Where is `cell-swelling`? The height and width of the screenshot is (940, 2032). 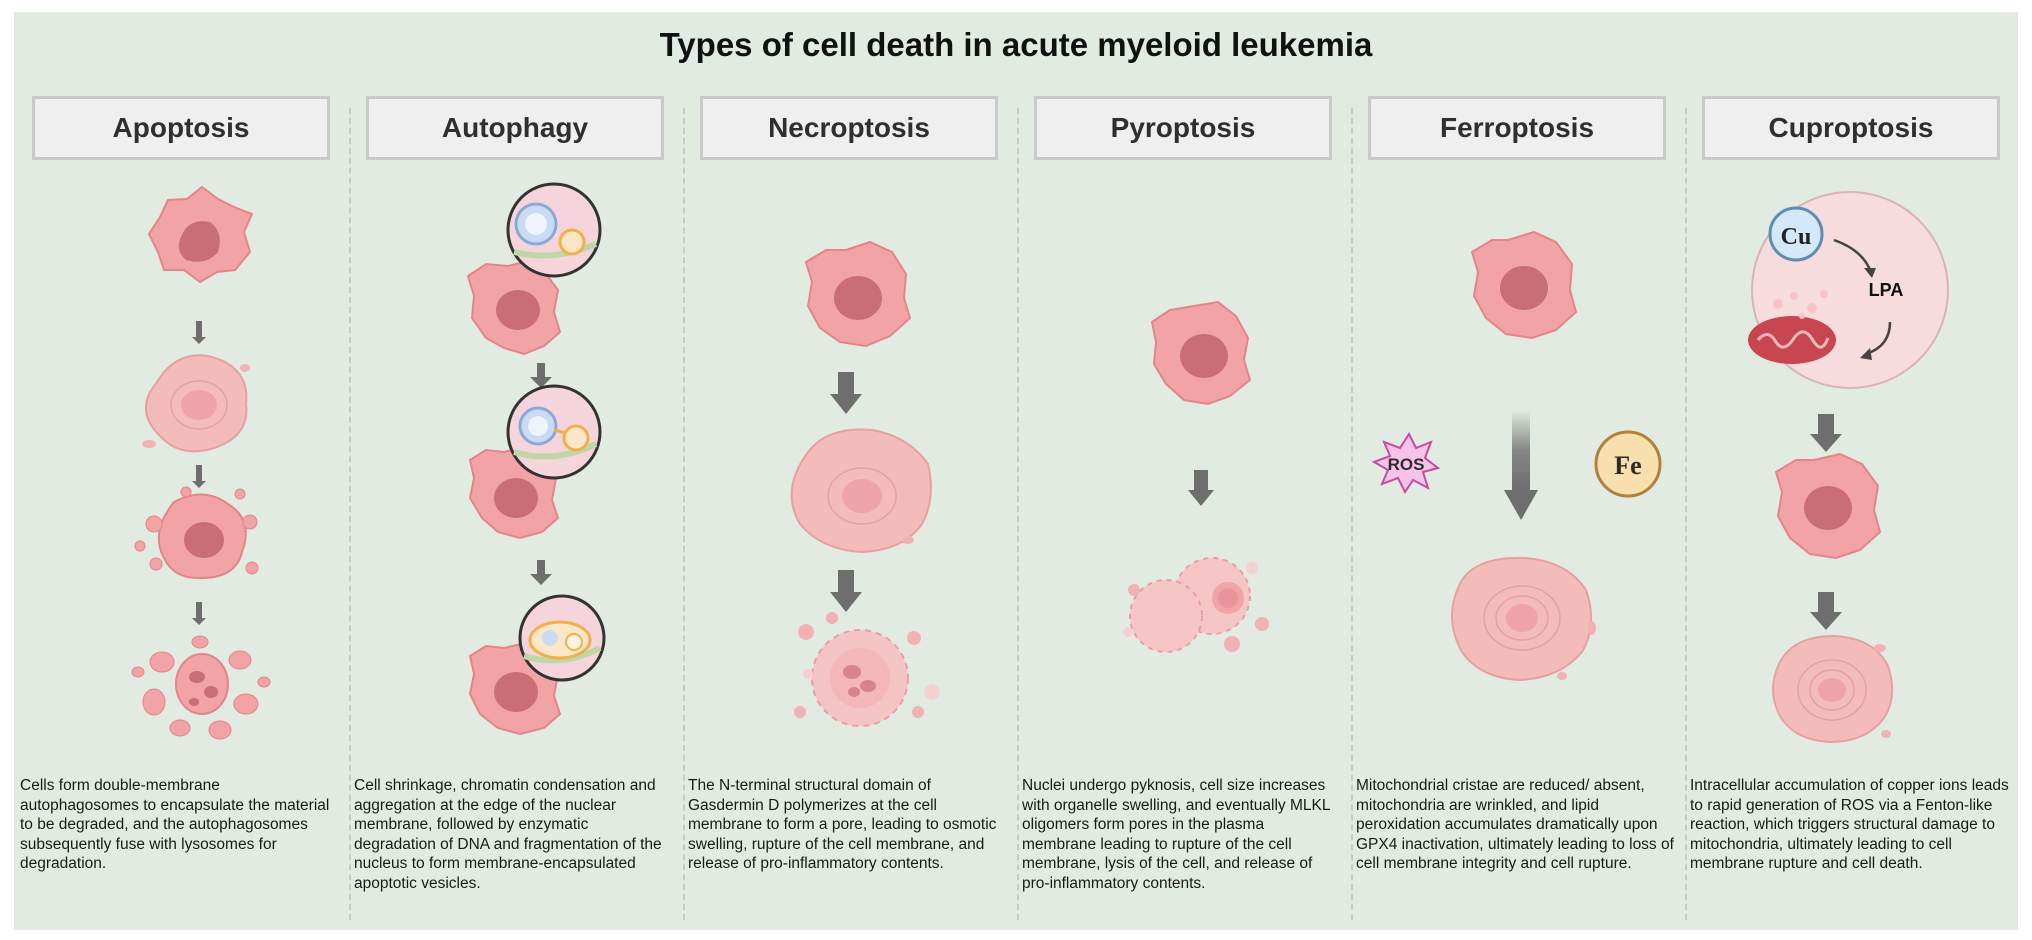 cell-swelling is located at coordinates (861, 491).